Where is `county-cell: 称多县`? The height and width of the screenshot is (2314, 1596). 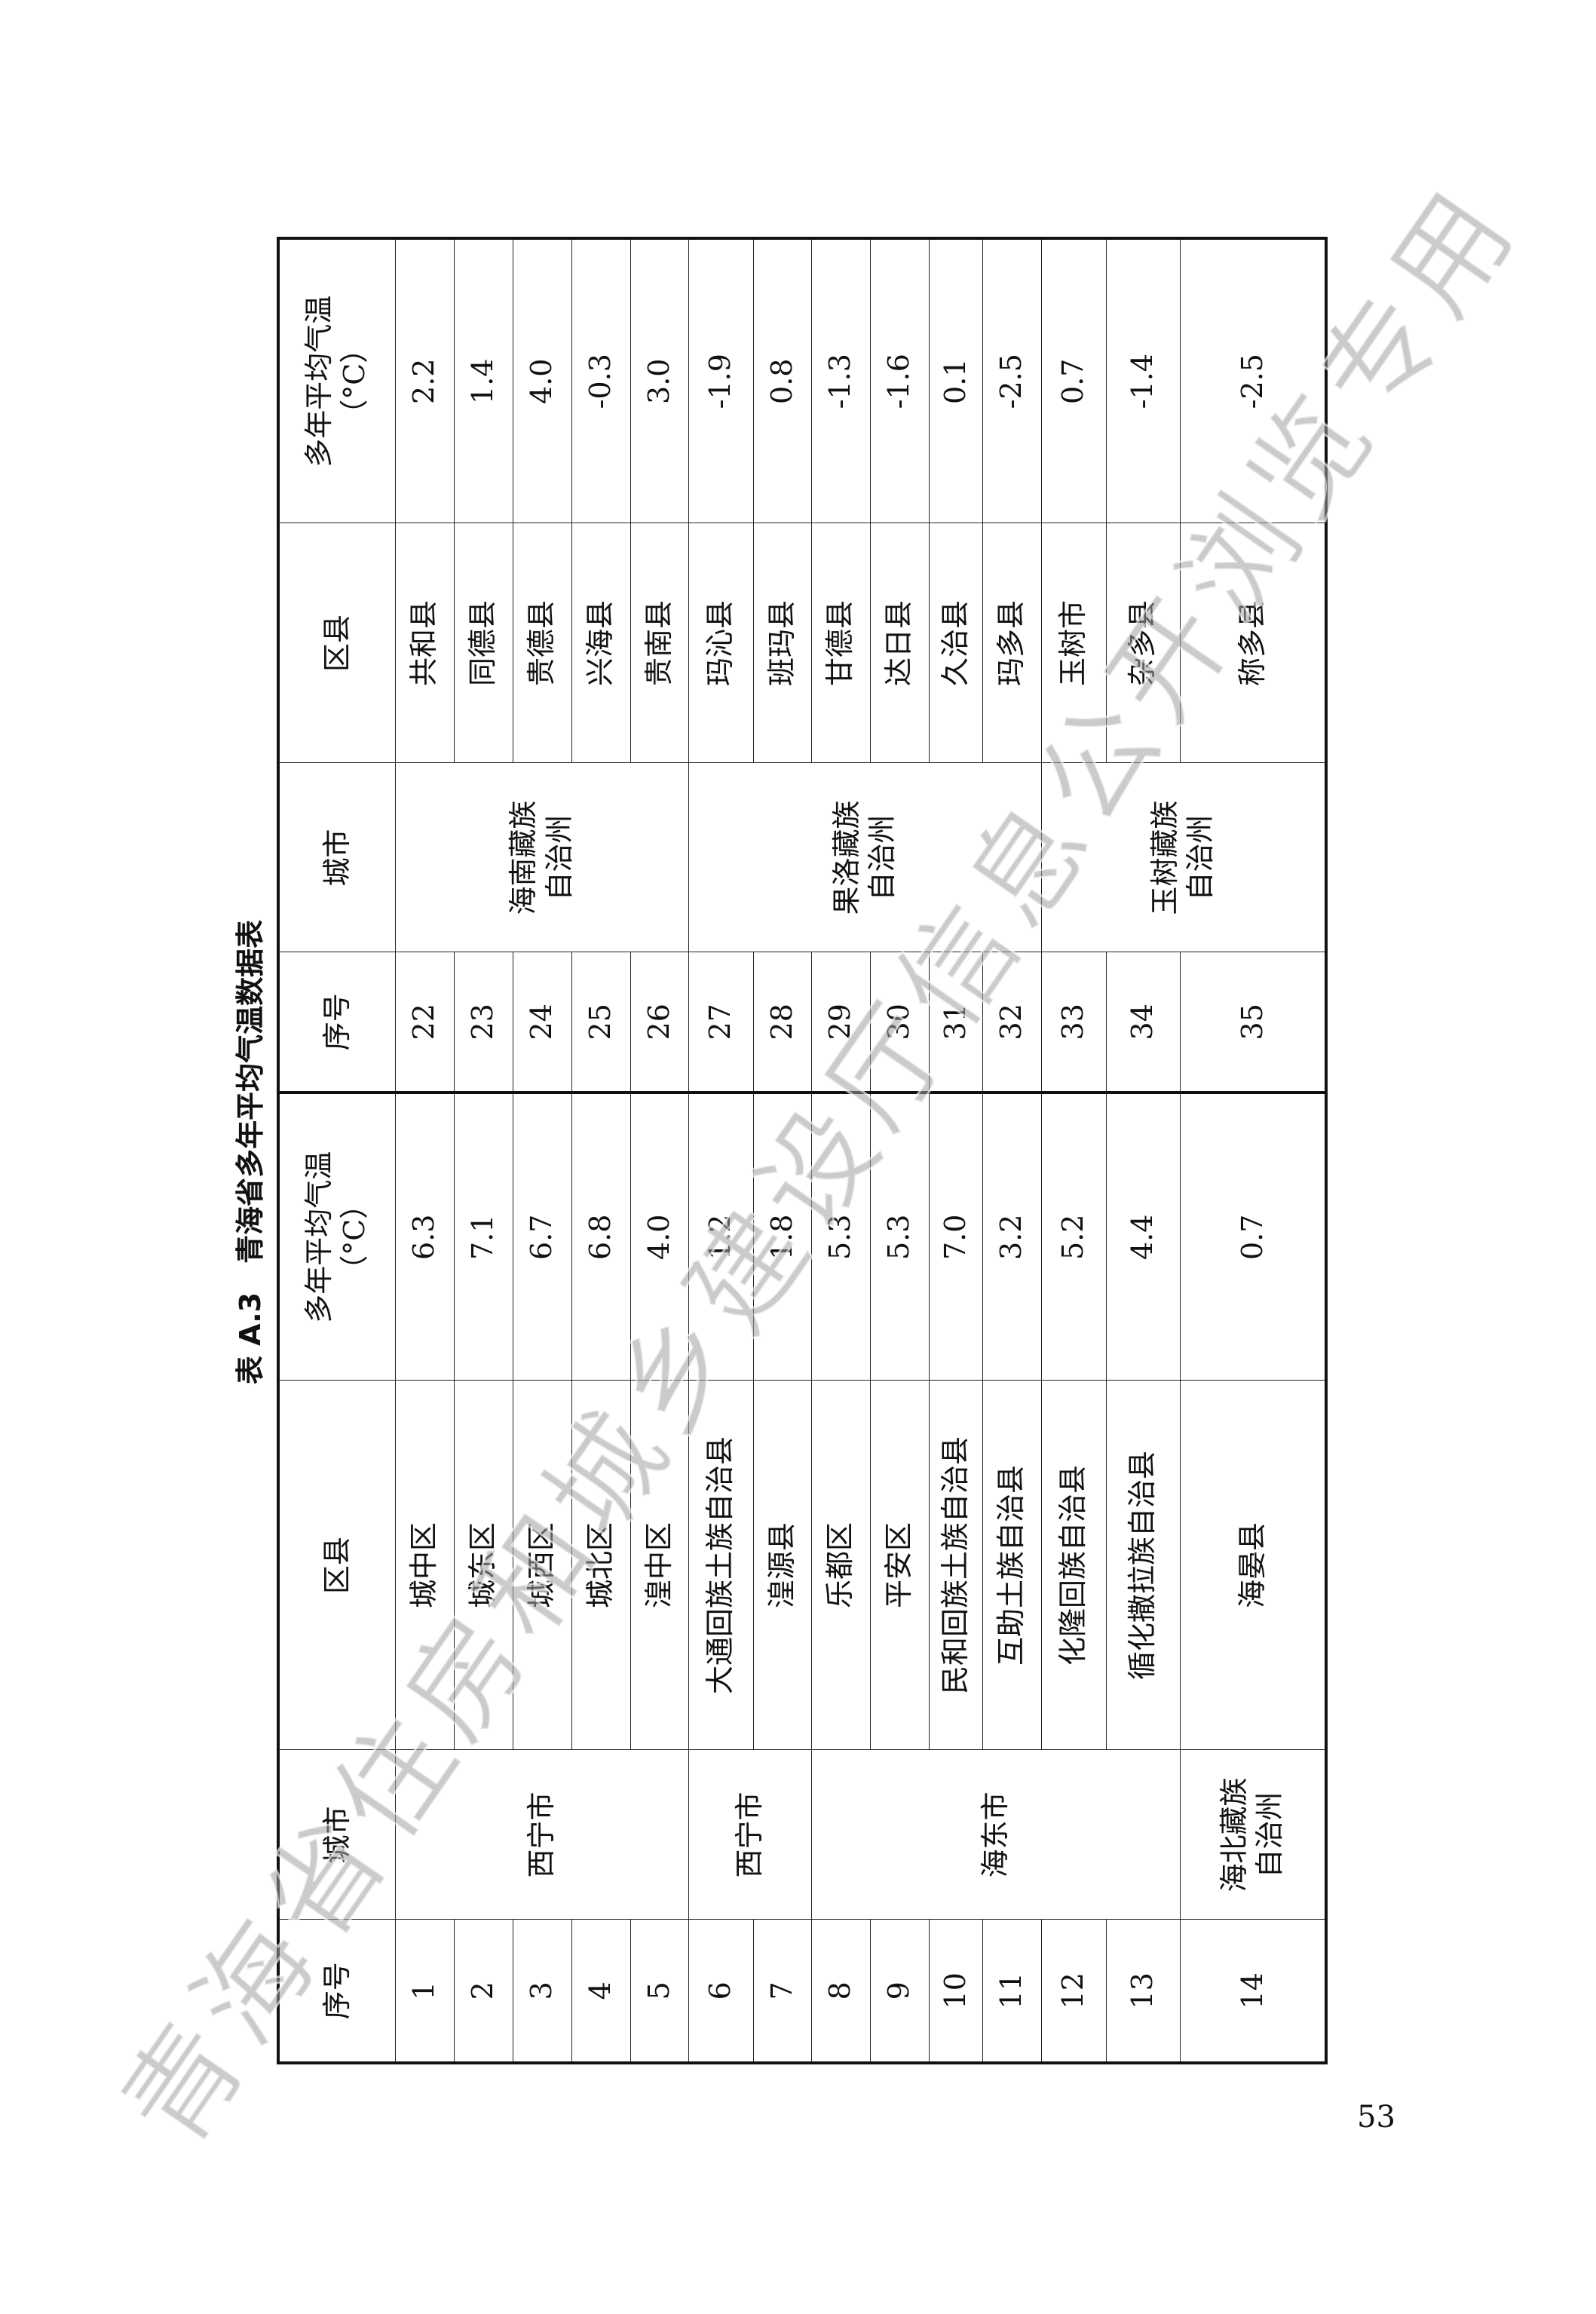
county-cell: 称多县 is located at coordinates (1253, 643).